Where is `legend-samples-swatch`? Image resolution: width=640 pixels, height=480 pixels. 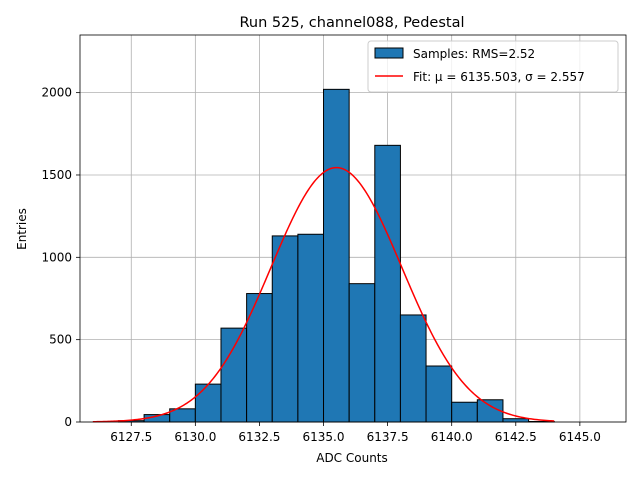 legend-samples-swatch is located at coordinates (389, 53).